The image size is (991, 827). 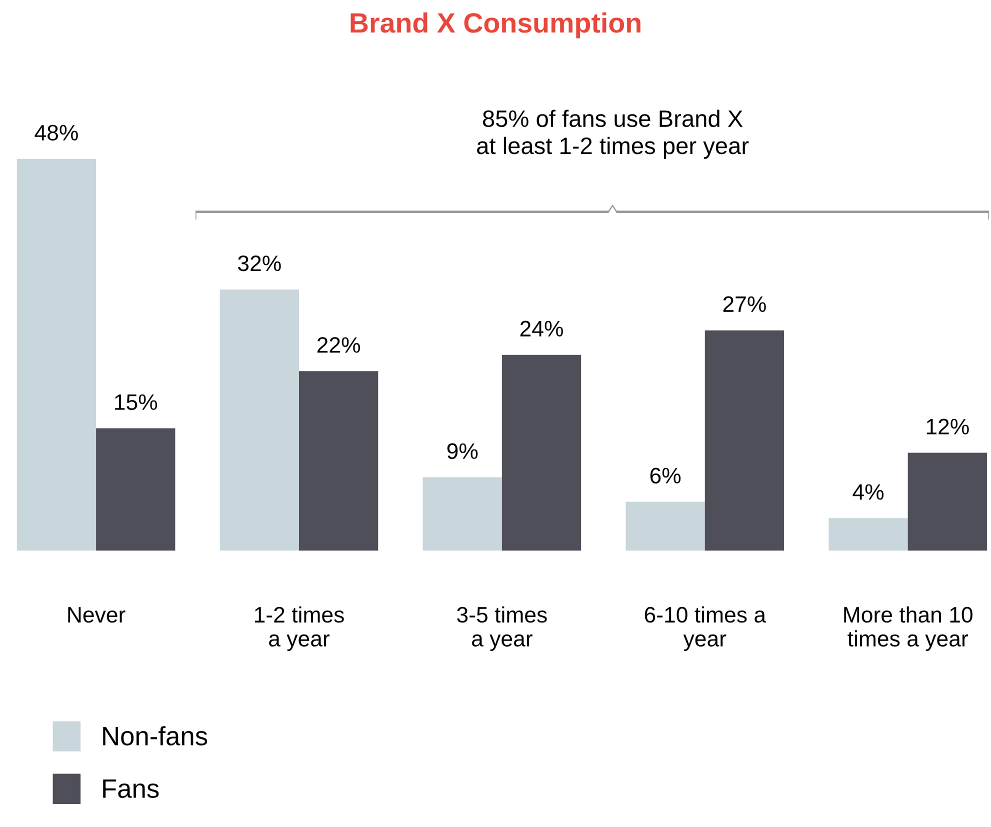 What do you see at coordinates (259, 263) in the screenshot?
I see `data-label: 32%` at bounding box center [259, 263].